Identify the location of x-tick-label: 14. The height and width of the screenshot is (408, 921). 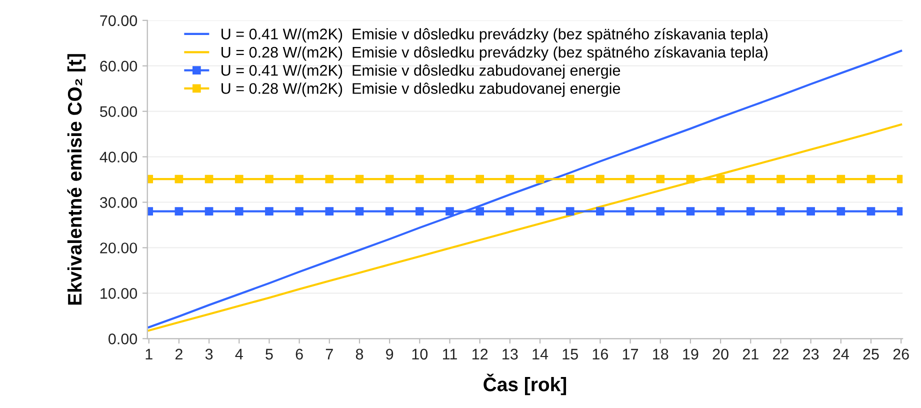
(540, 354).